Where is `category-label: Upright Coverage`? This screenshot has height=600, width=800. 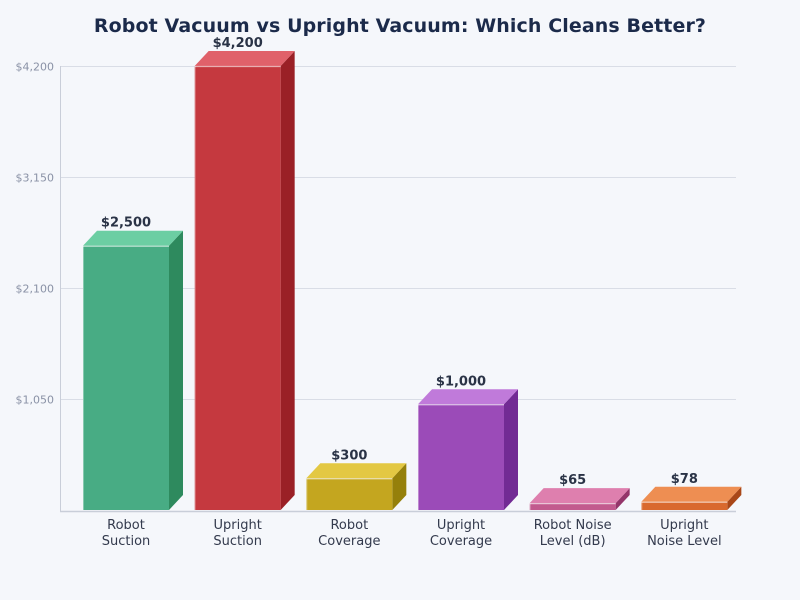
category-label: Upright Coverage is located at coordinates (461, 533).